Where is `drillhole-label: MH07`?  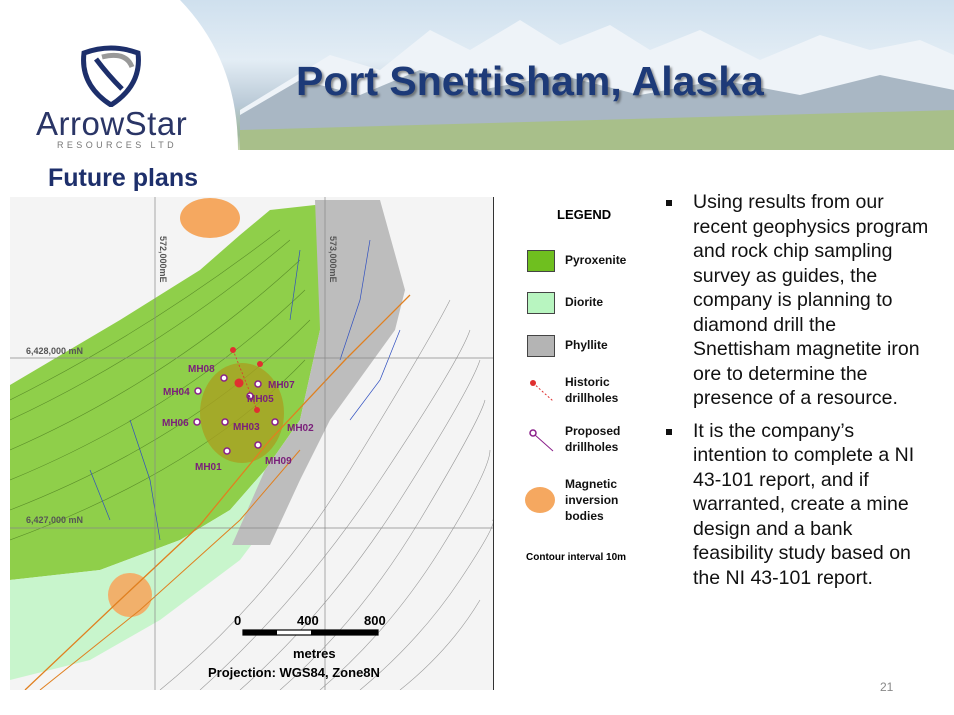 drillhole-label: MH07 is located at coordinates (281, 385).